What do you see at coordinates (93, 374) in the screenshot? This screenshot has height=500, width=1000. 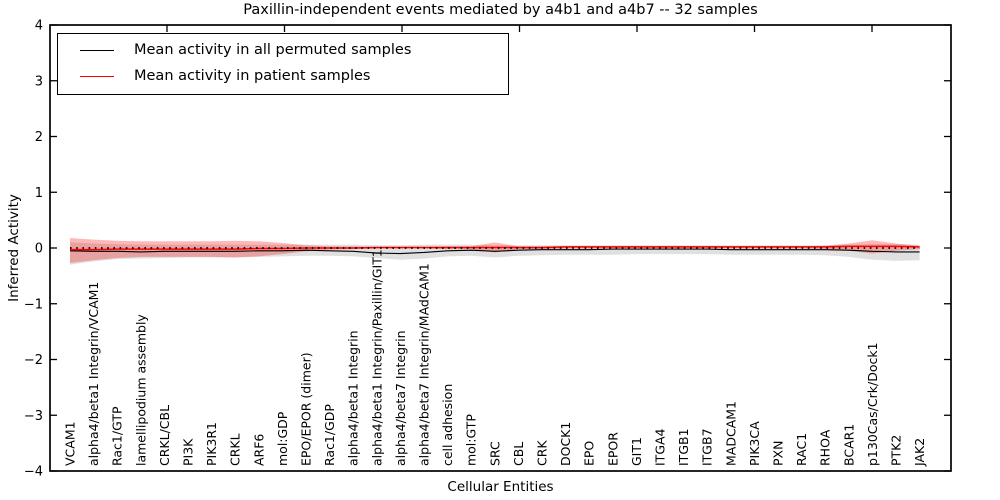 I see `x-category-label: alpha4/beta1 Integrin/VCAM1` at bounding box center [93, 374].